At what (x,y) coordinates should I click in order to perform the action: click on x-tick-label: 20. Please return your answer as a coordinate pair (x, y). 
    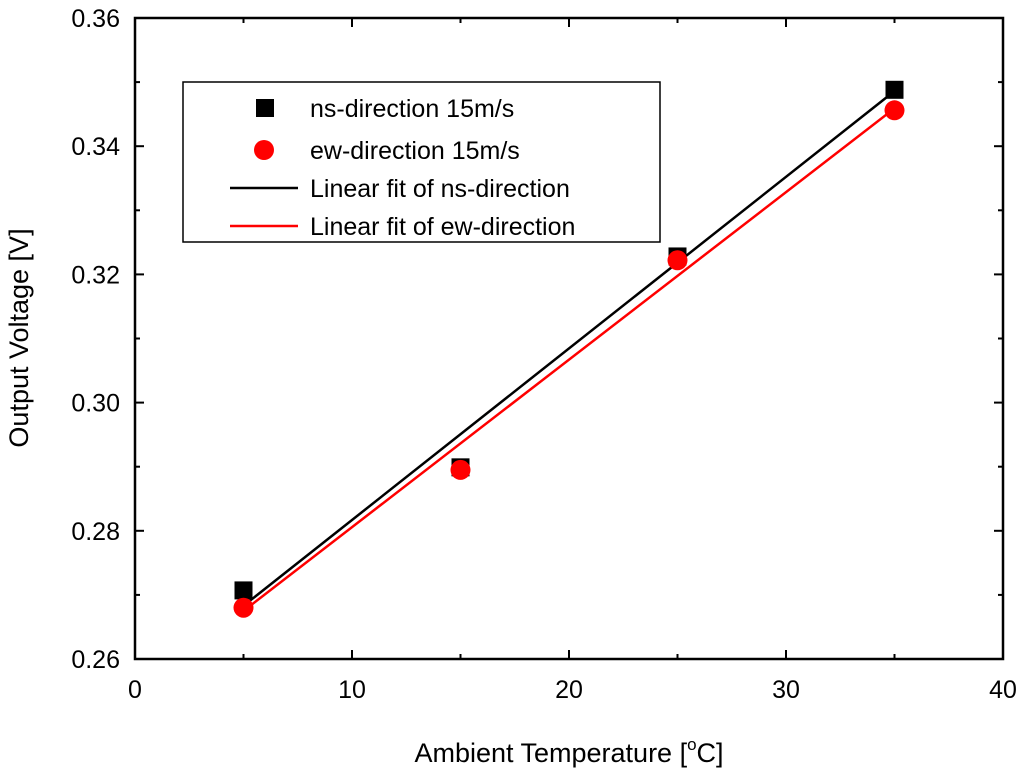
    Looking at the image, I should click on (569, 690).